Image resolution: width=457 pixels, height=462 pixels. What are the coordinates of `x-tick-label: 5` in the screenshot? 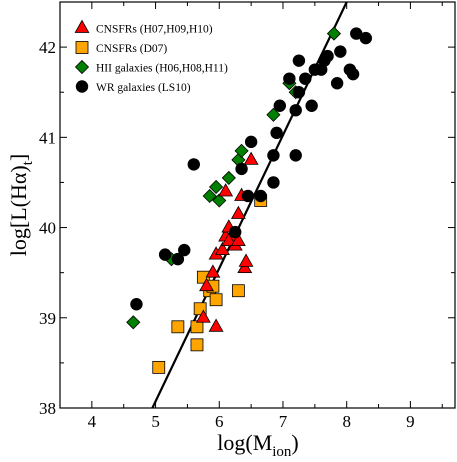 It's located at (155, 421).